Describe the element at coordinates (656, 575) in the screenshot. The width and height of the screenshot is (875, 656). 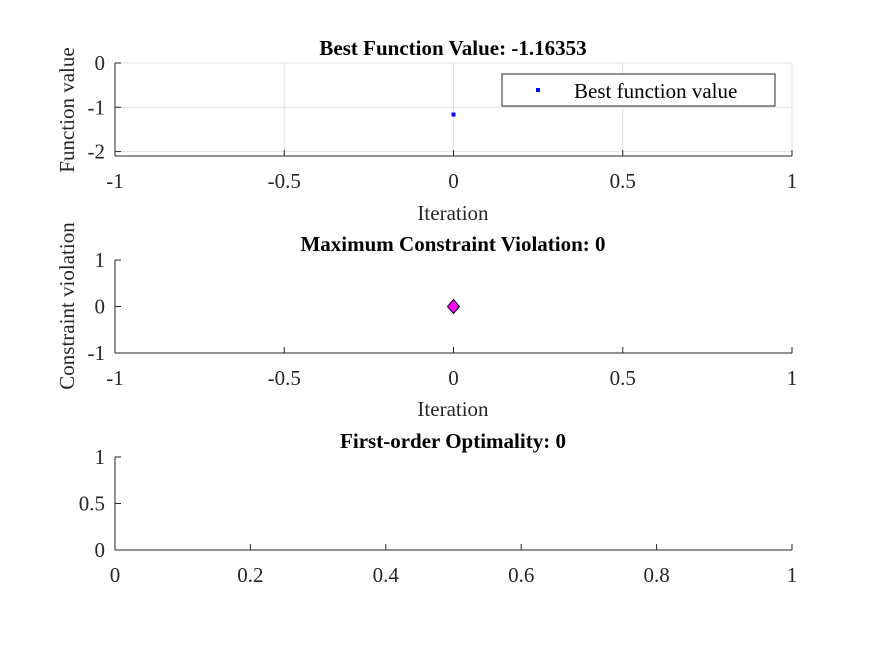
I see `x-tick-label: 0.8` at that location.